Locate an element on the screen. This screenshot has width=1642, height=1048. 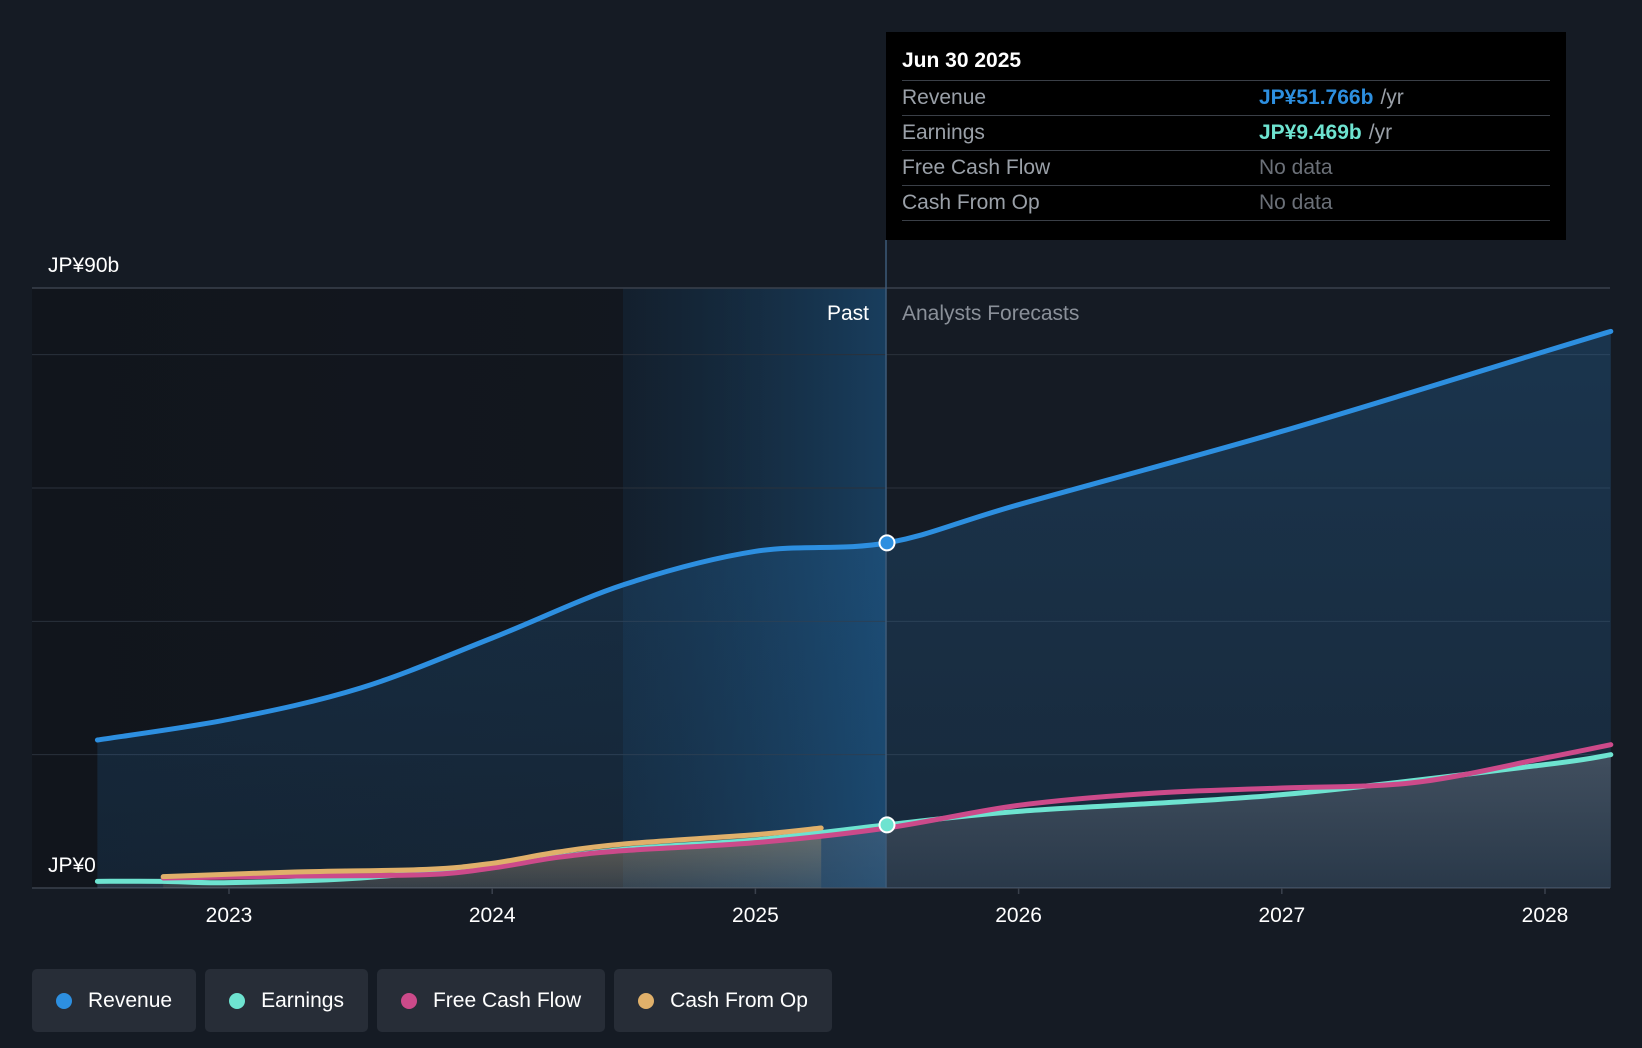
tooltip-row-earnings: Earnings JP¥9.469b /yr is located at coordinates (1226, 132).